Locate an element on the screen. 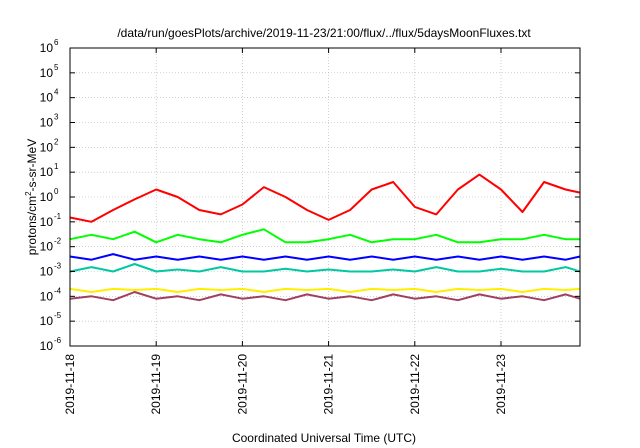 The width and height of the screenshot is (640, 448). y-tick-exponent: -4 is located at coordinates (58, 290).